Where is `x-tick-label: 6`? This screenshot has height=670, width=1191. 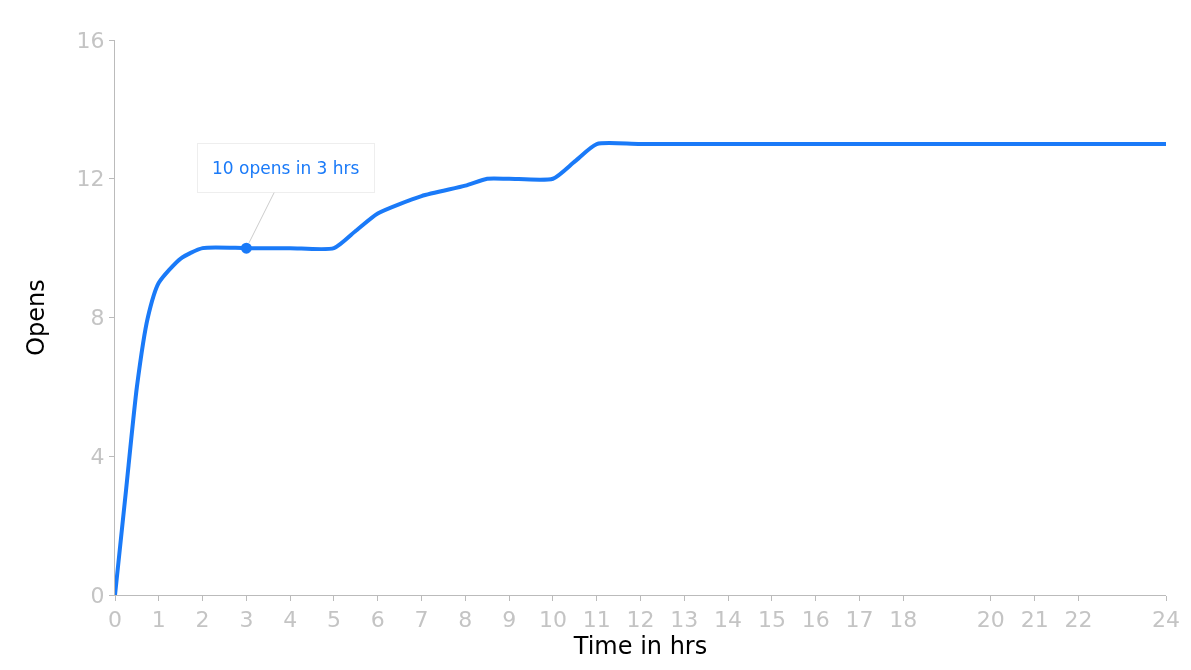
x-tick-label: 6 is located at coordinates (377, 620).